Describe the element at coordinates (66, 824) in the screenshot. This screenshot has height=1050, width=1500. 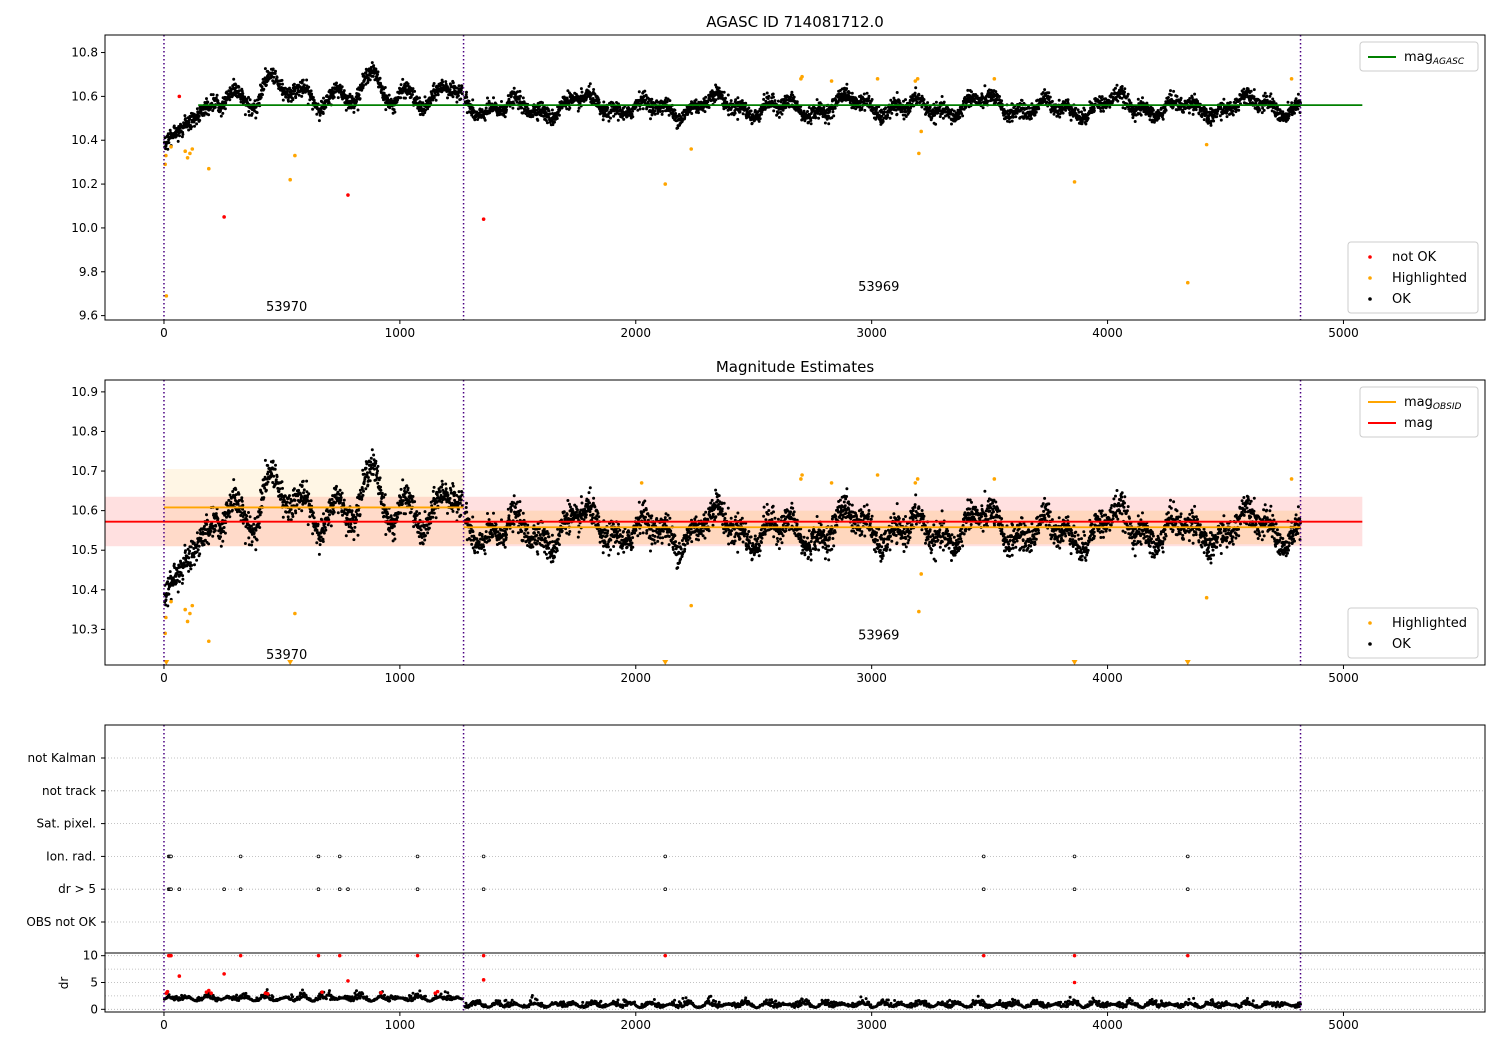
I see `flag-label-2: Sat. pixel.` at that location.